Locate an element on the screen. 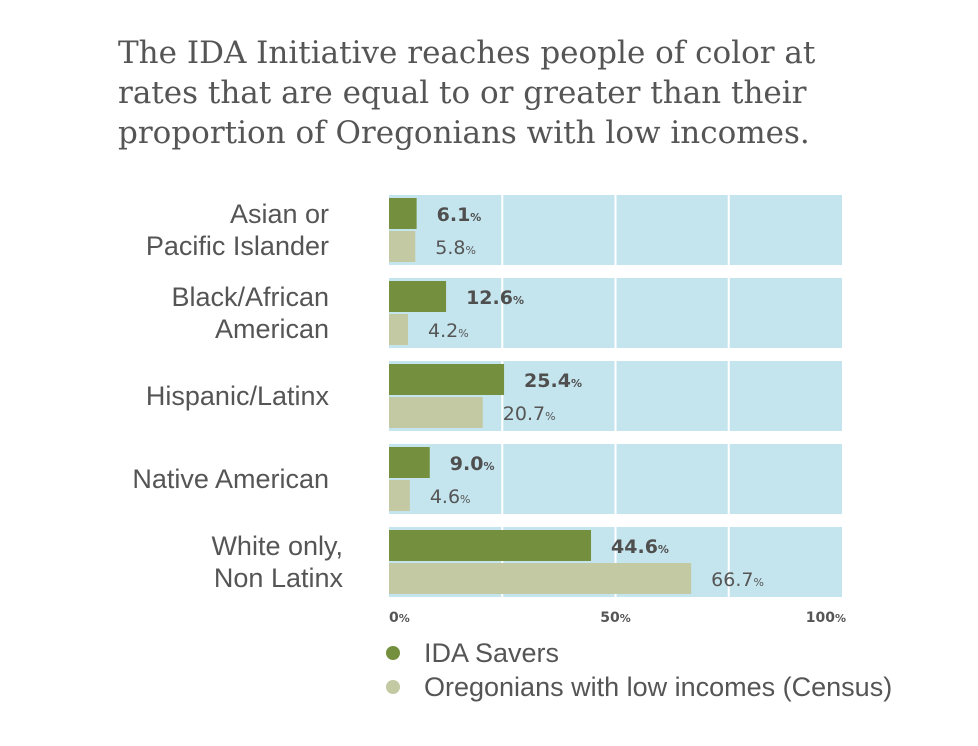  data-label-ida-savers-1: 12.6% is located at coordinates (495, 298).